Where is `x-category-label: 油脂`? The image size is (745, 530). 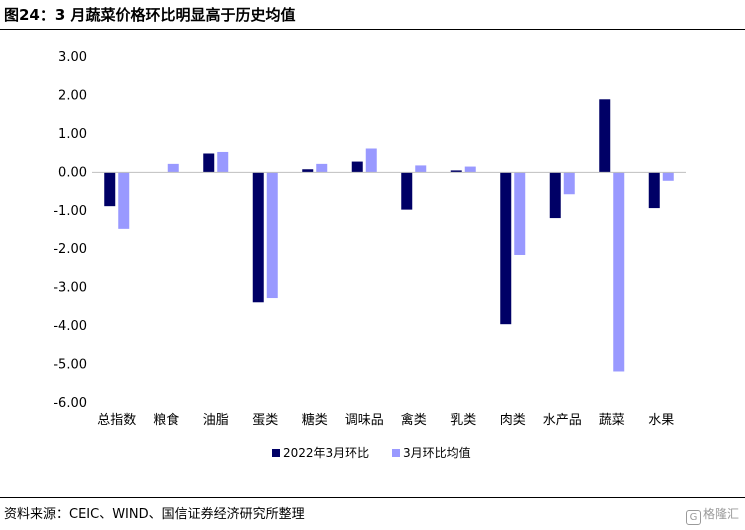 x-category-label: 油脂 is located at coordinates (216, 420).